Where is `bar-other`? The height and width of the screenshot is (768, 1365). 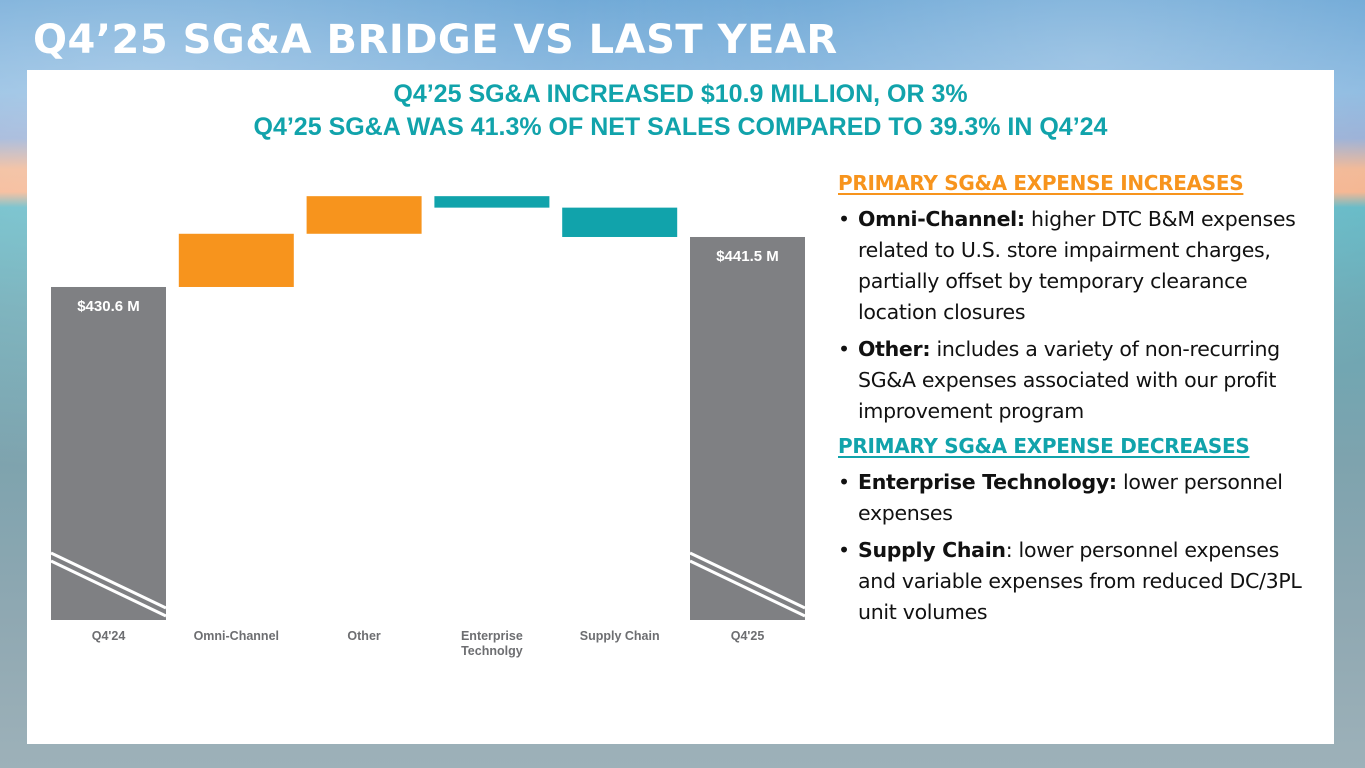
bar-other is located at coordinates (364, 215).